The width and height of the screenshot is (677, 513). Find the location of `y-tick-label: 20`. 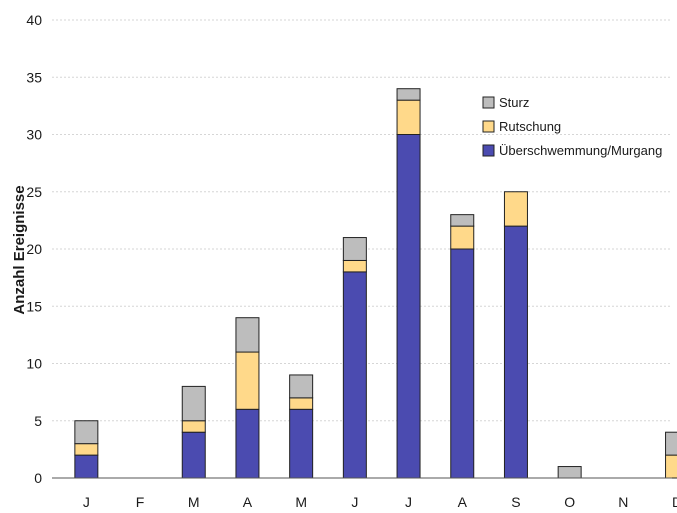

y-tick-label: 20 is located at coordinates (34, 249).